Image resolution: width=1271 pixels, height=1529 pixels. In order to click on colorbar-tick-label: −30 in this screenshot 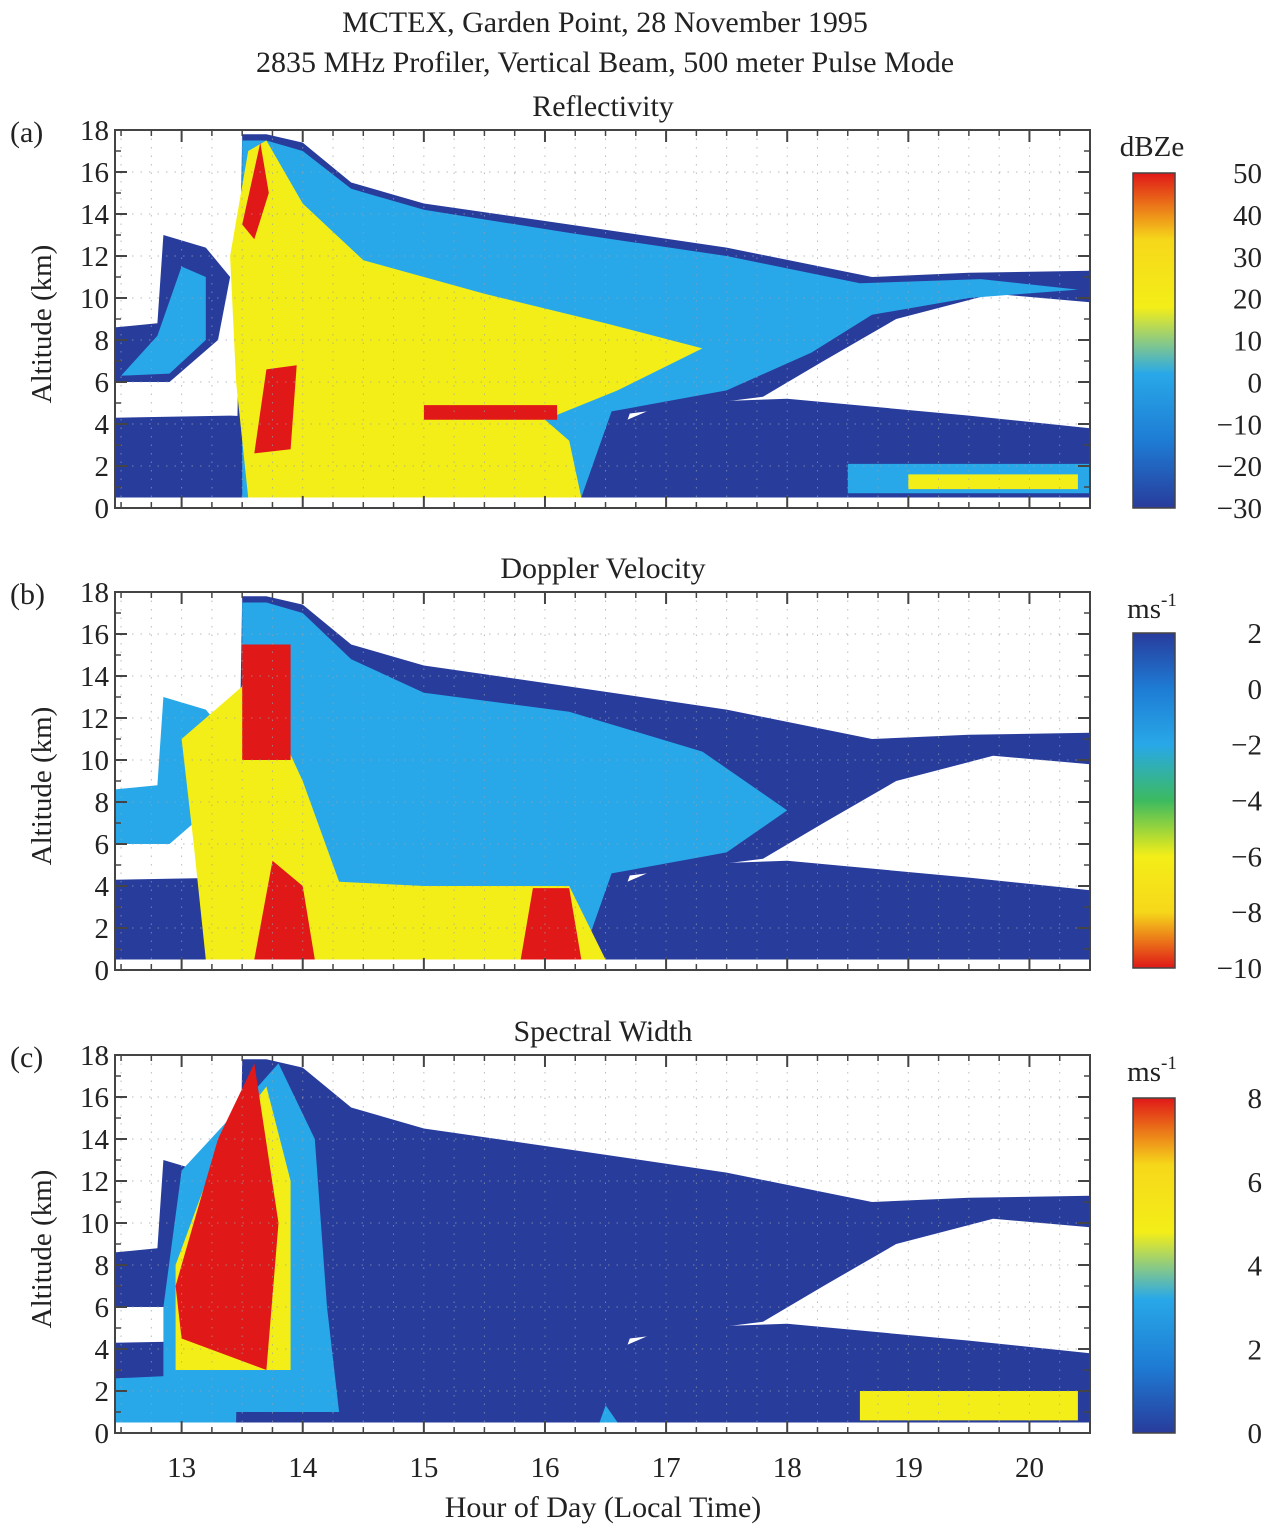, I will do `click(1239, 509)`.